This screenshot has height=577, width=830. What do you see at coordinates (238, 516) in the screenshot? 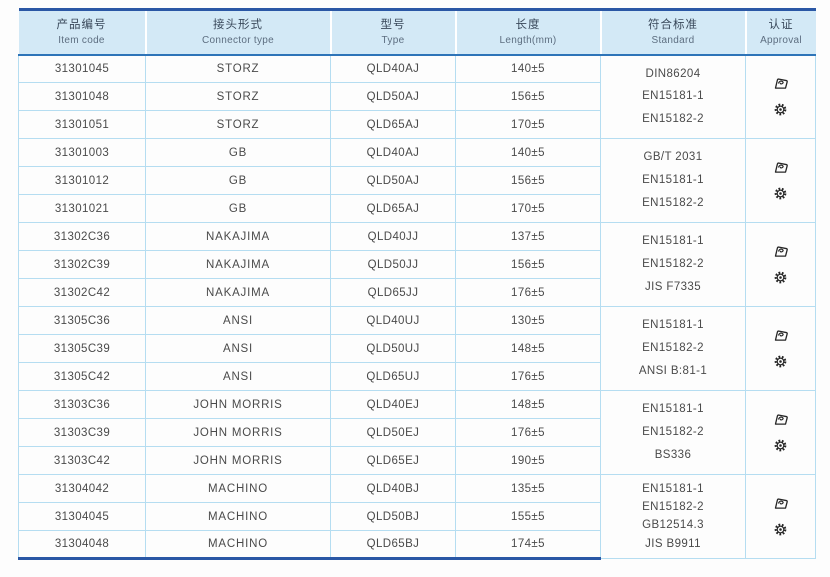
I see `connector-type-cell: MACHINO` at bounding box center [238, 516].